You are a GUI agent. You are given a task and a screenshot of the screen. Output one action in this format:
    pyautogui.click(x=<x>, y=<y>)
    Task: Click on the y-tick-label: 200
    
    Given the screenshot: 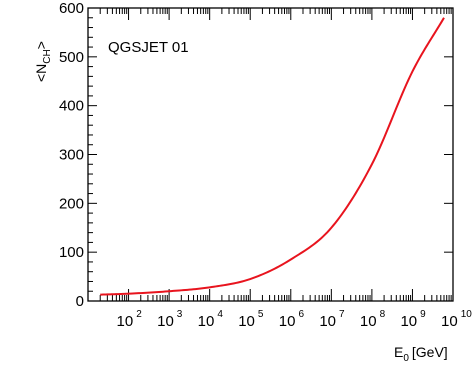 What is the action you would take?
    pyautogui.click(x=71, y=203)
    